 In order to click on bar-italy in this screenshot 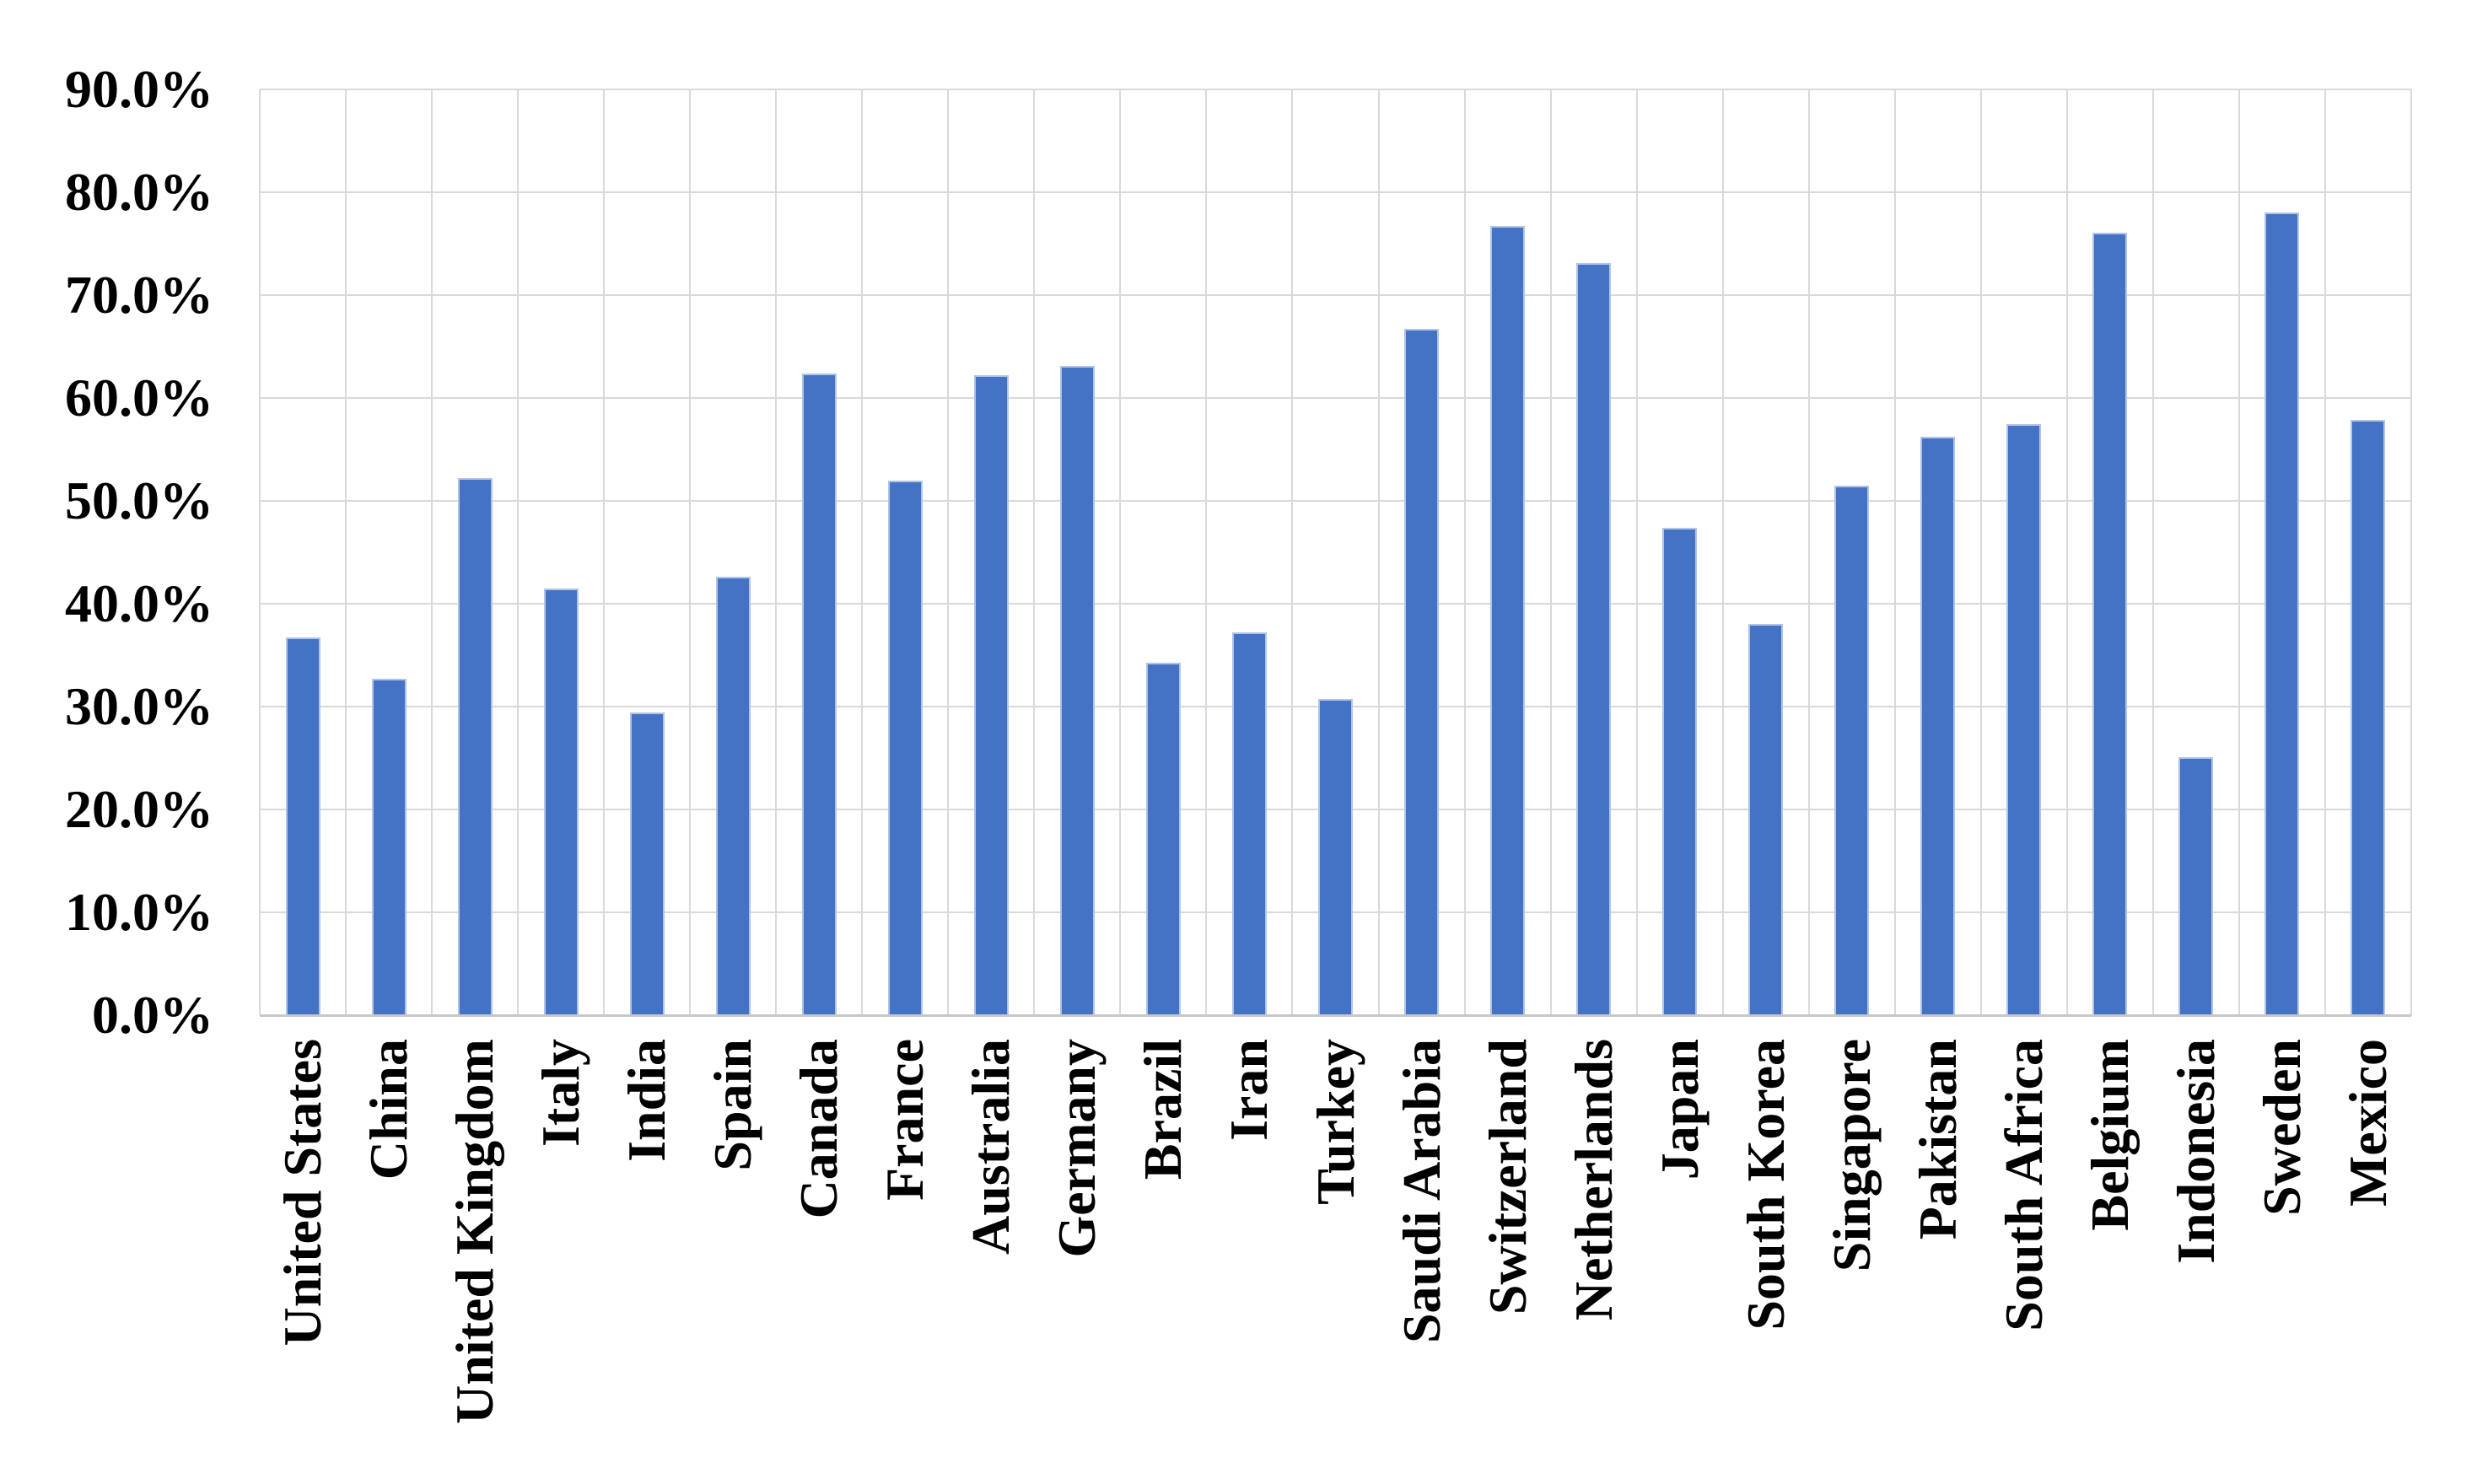, I will do `click(561, 801)`.